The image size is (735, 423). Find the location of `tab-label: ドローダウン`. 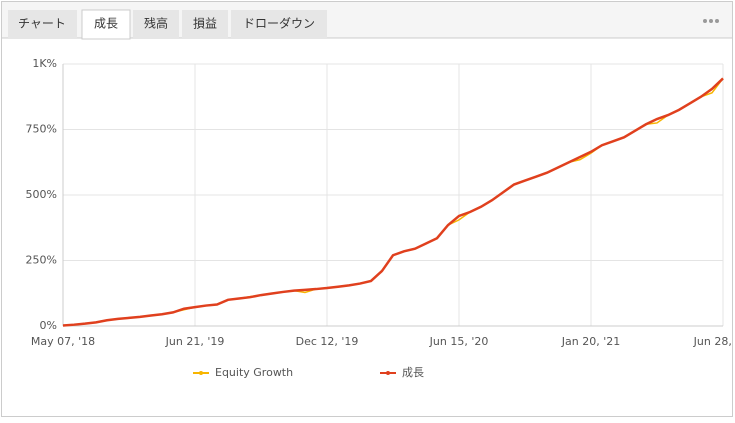

tab-label: ドローダウン is located at coordinates (279, 23).